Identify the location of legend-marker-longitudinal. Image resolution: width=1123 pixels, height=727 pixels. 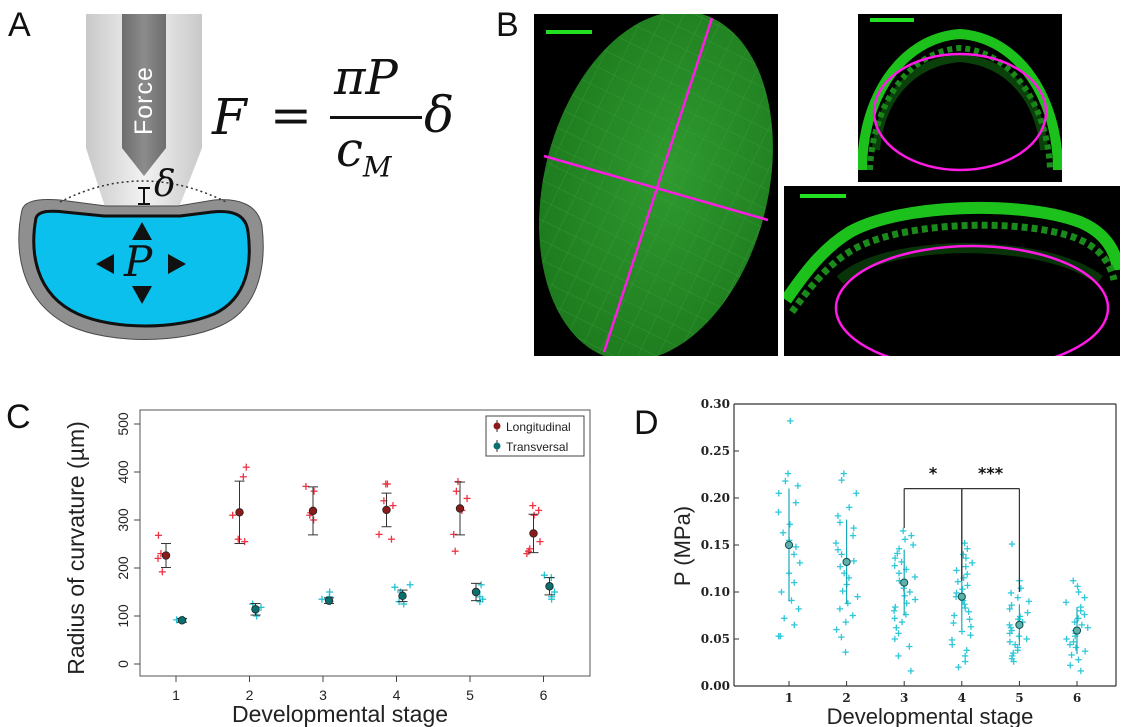
(497, 426).